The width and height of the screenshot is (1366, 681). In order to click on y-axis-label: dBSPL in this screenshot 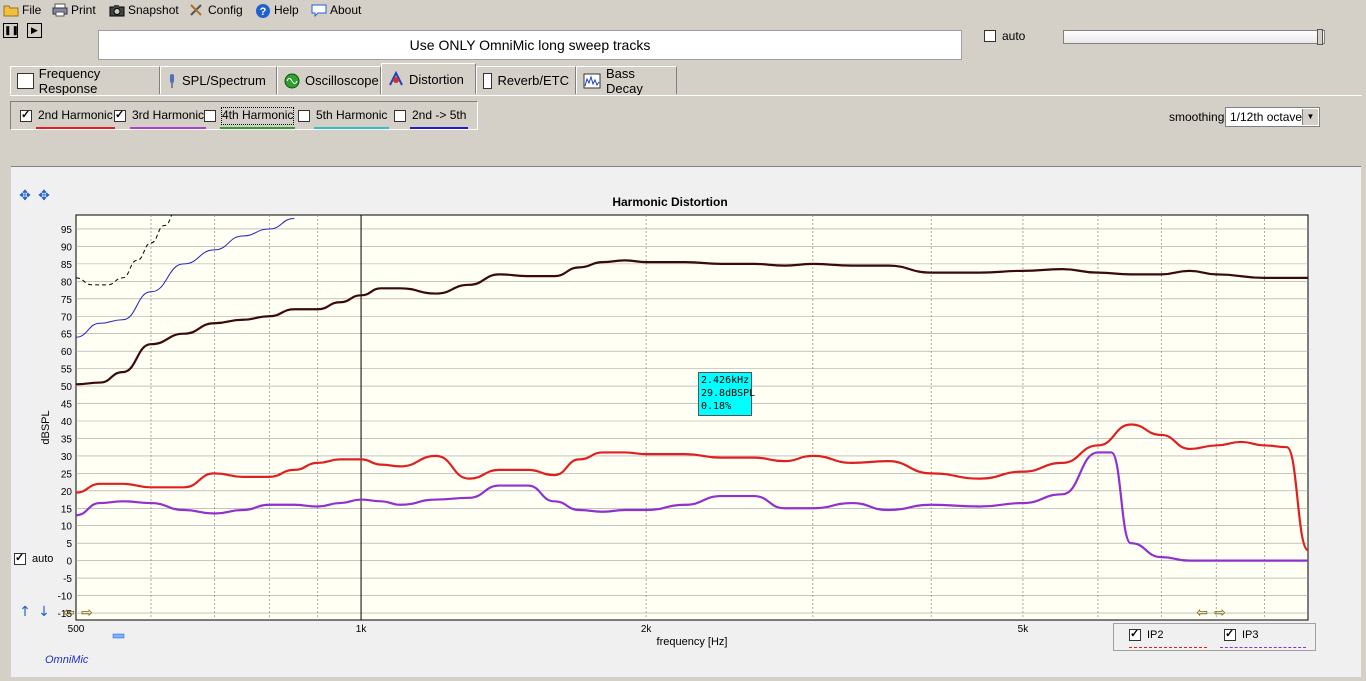, I will do `click(46, 427)`.